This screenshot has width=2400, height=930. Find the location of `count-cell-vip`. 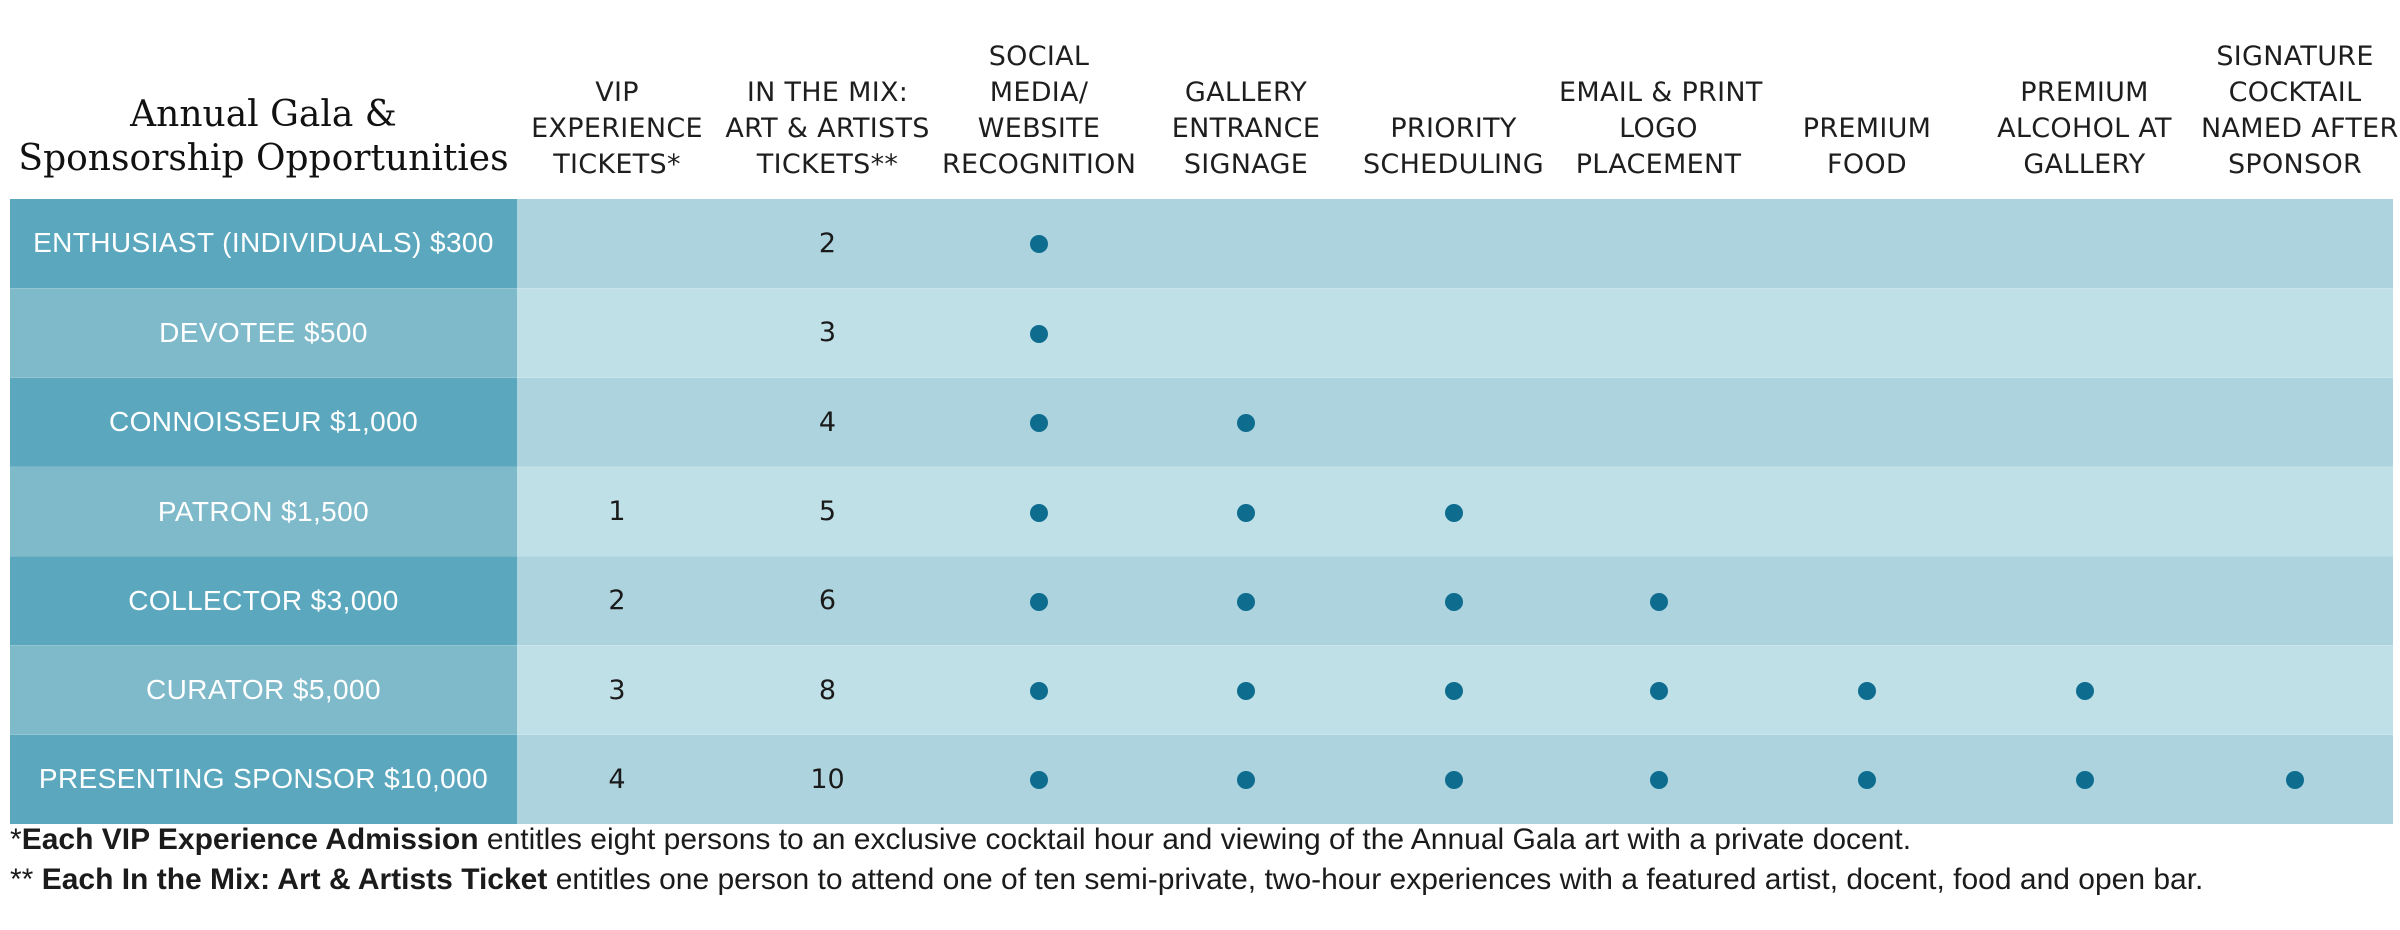

count-cell-vip is located at coordinates (617, 244).